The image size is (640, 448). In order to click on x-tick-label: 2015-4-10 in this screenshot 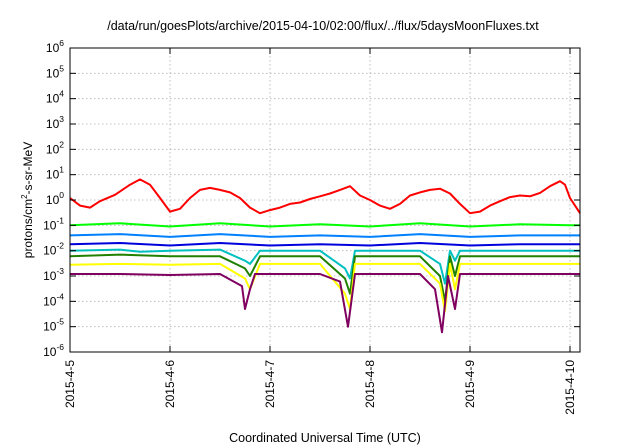, I will do `click(570, 387)`.